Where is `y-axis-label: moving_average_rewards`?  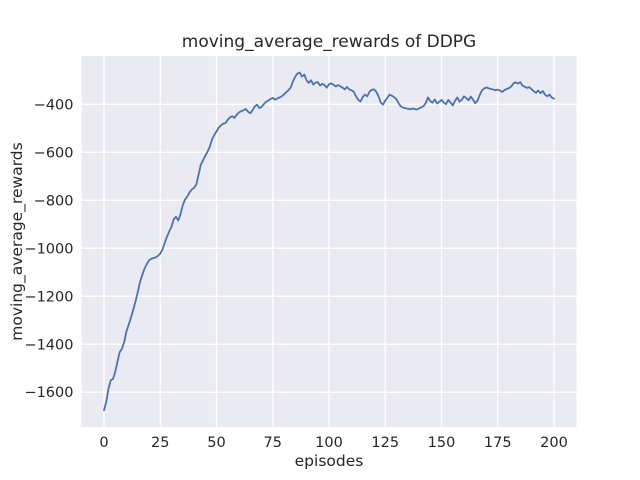 y-axis-label: moving_average_rewards is located at coordinates (17, 241).